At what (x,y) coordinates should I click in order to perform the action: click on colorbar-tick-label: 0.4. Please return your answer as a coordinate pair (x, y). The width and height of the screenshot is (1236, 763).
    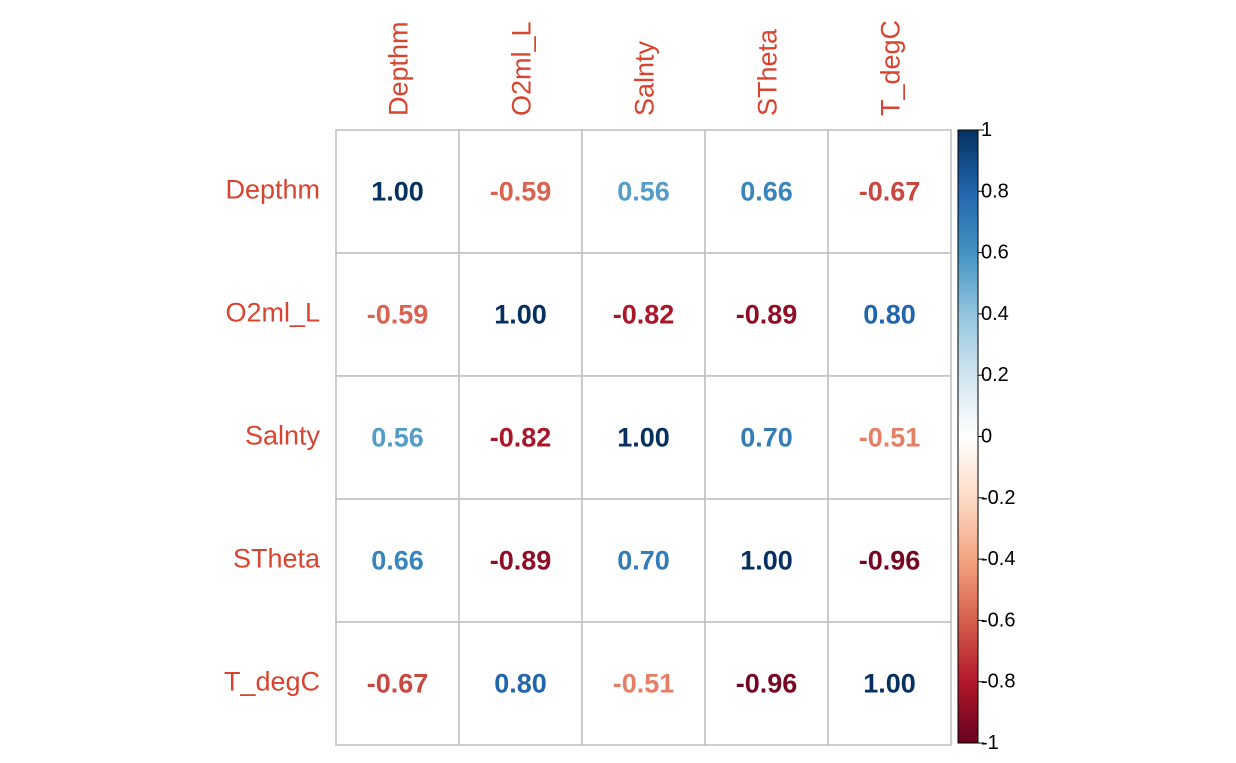
    Looking at the image, I should click on (995, 314).